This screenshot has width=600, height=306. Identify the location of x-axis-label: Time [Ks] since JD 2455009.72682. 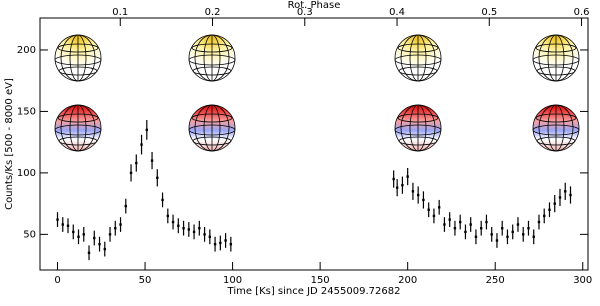
(314, 291).